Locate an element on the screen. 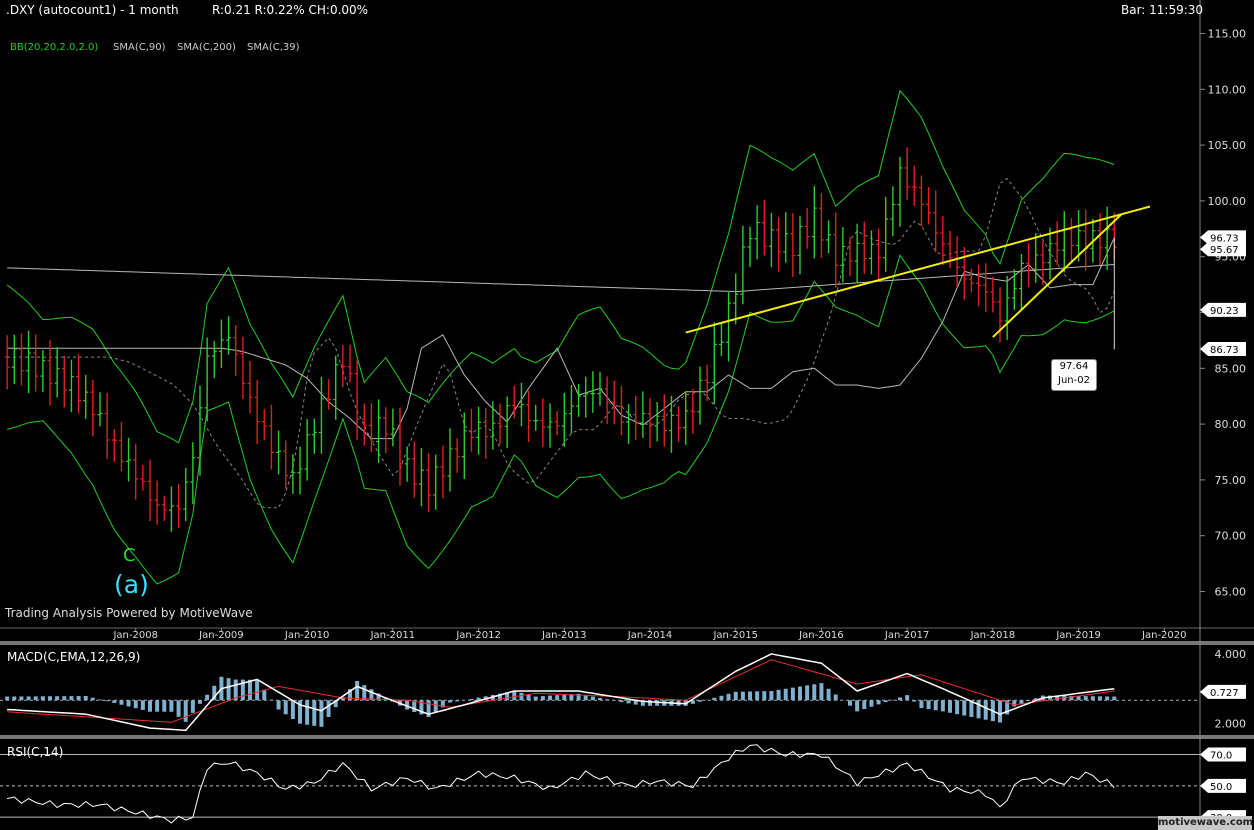 The image size is (1254, 830). x-tick-label: Jan-2016 is located at coordinates (820, 635).